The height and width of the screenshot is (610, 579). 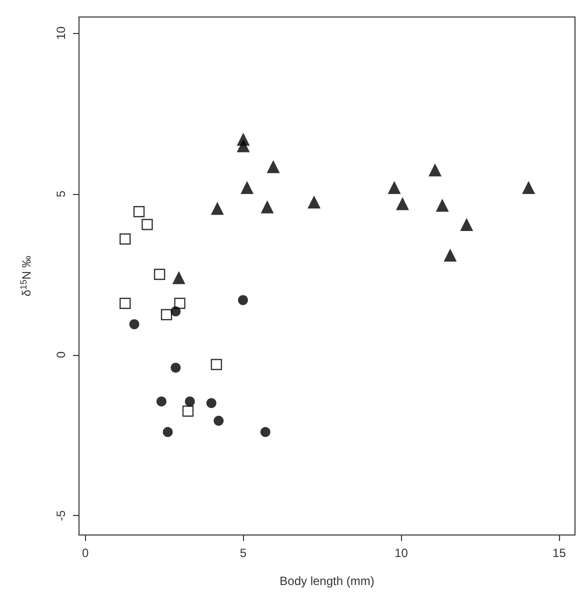 I want to click on y-axis-title: δ15N ‰, so click(x=26, y=276).